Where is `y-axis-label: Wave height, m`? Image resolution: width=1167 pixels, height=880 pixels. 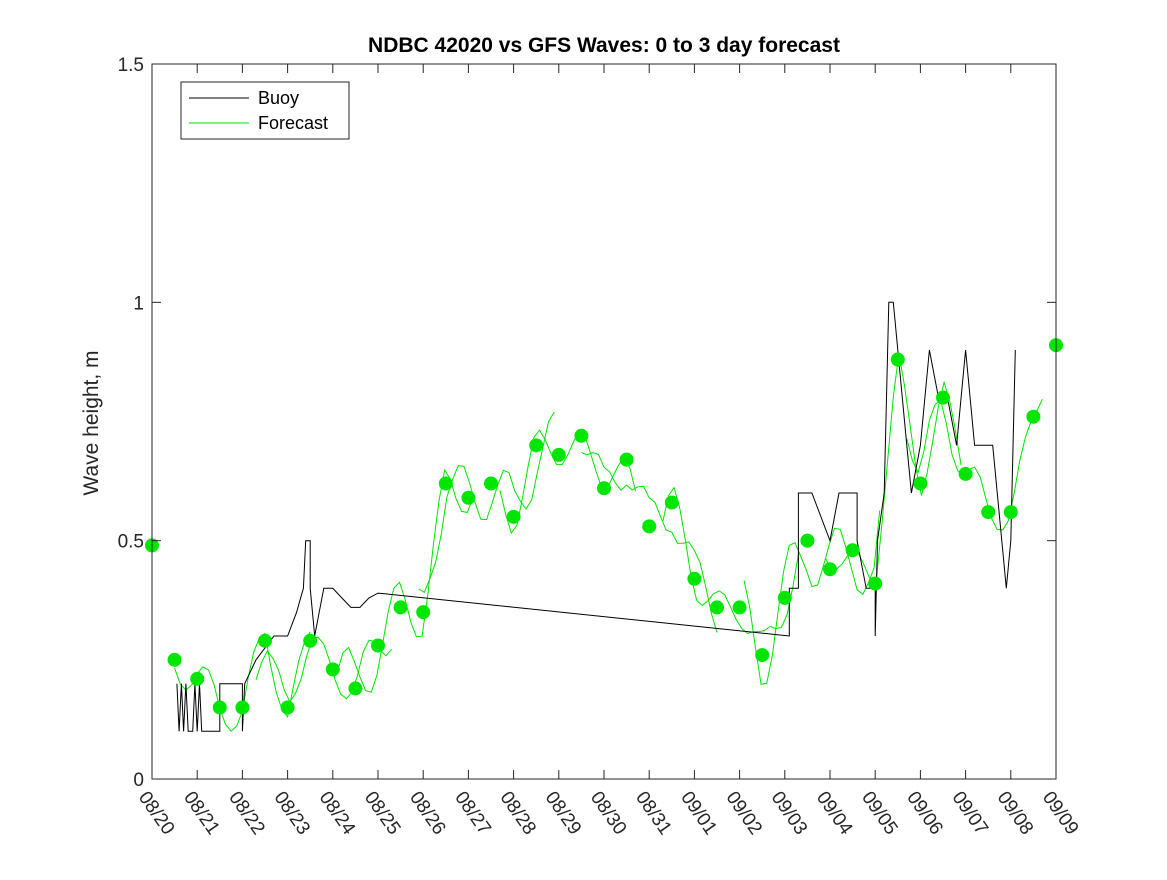
y-axis-label: Wave height, m is located at coordinates (91, 422).